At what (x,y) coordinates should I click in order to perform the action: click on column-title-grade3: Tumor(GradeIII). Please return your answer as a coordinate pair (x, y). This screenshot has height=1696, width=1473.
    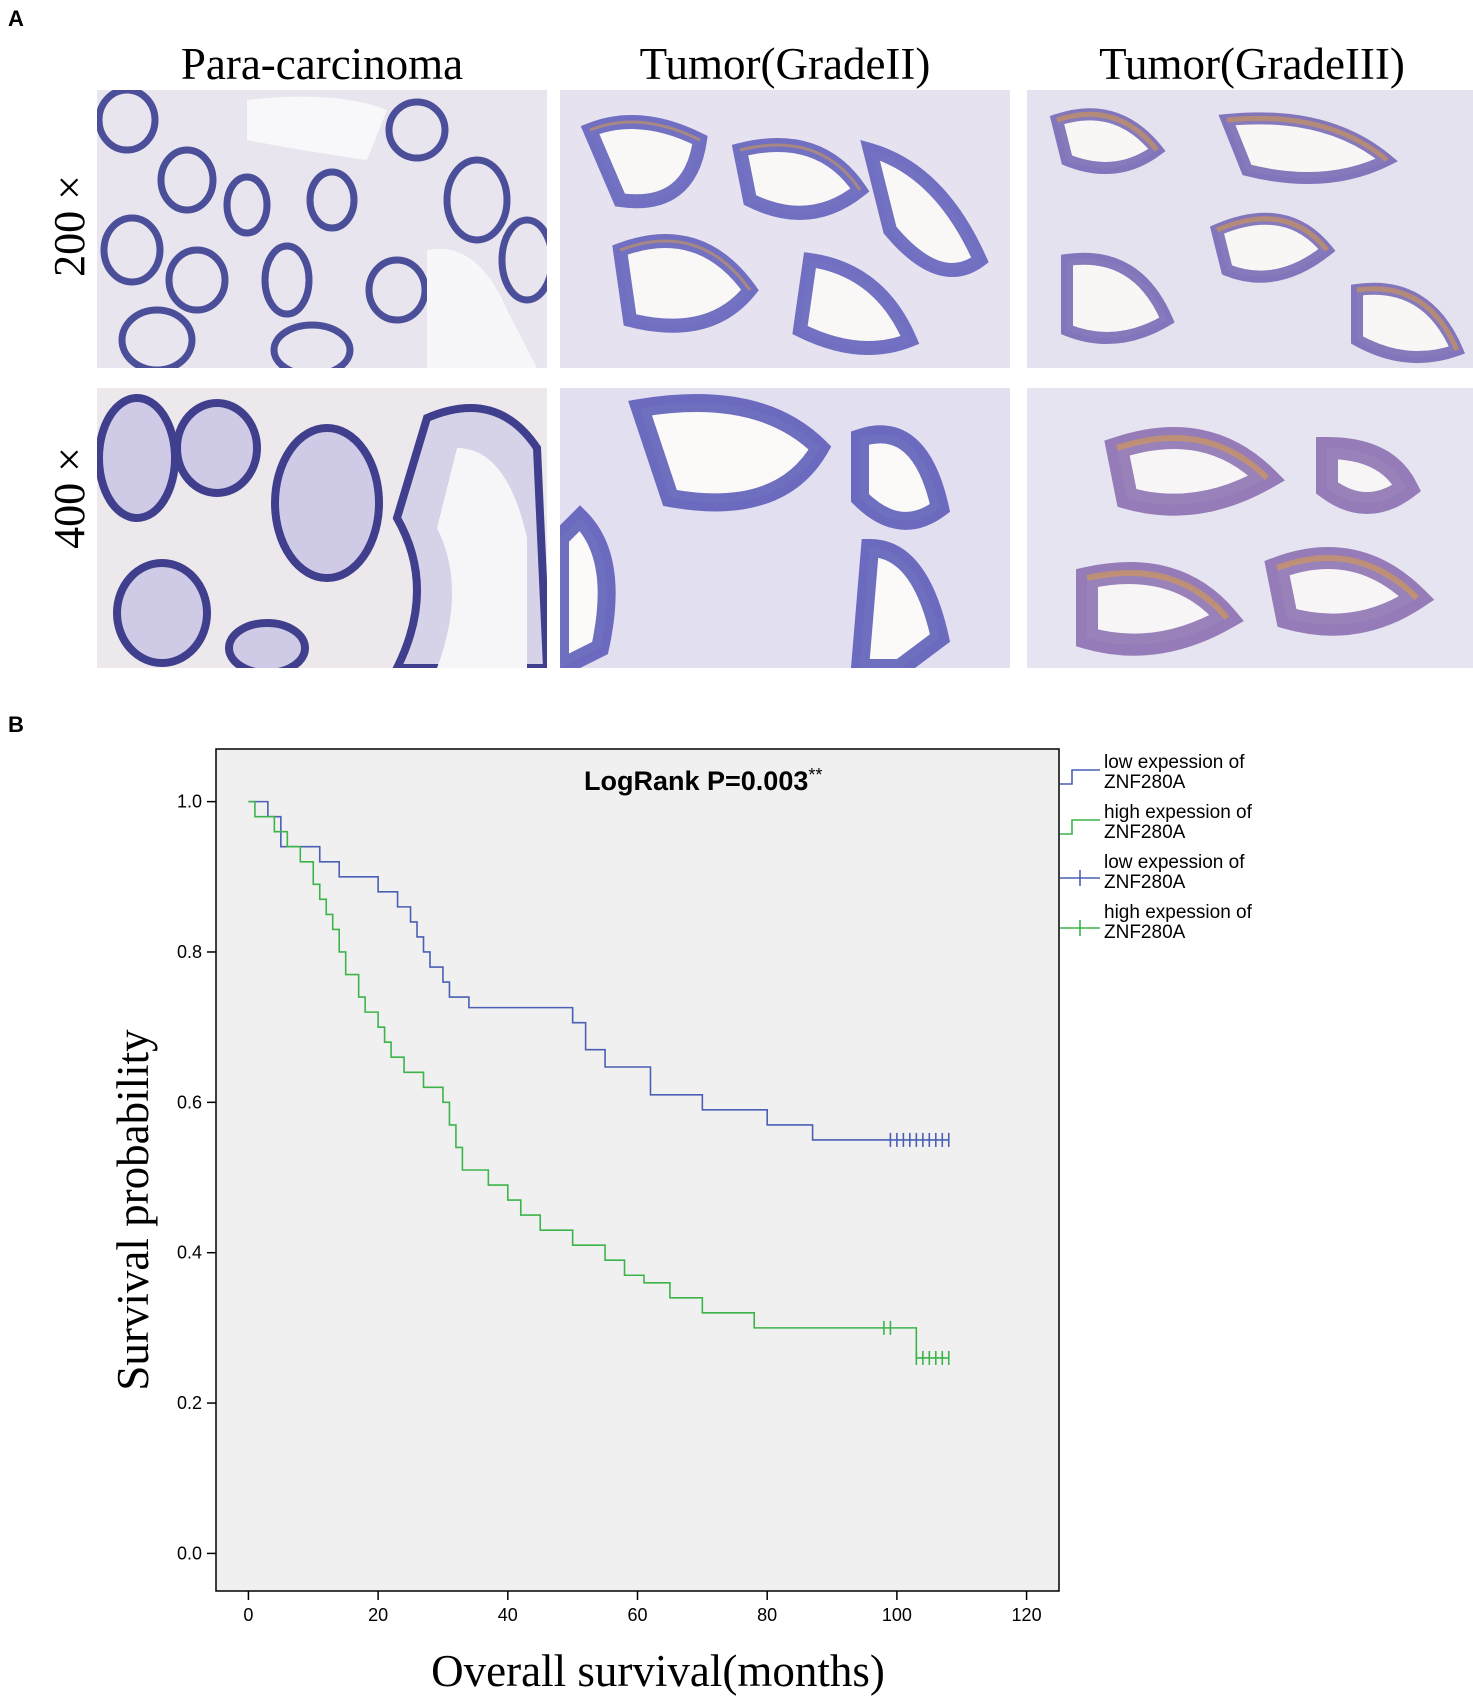
    Looking at the image, I should click on (1252, 64).